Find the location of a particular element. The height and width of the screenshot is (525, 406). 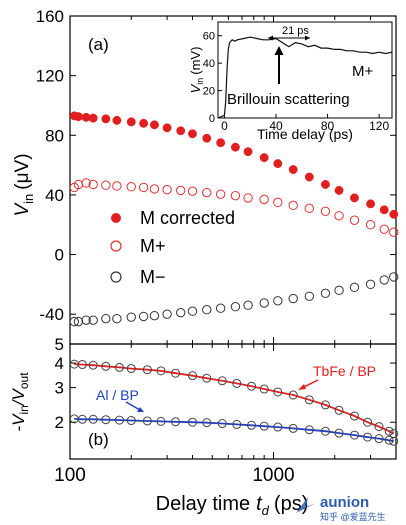

panel-b-ylabel-symbol: -V is located at coordinates (18, 422).